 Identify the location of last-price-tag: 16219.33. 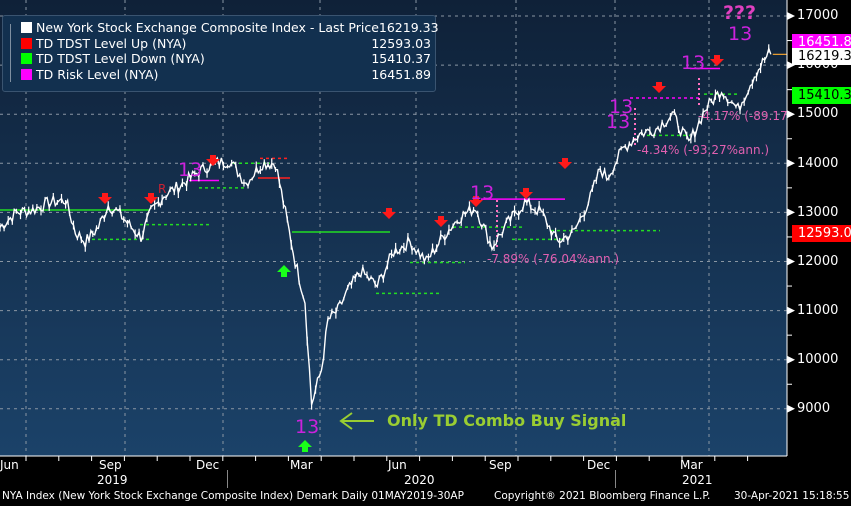
(821, 56).